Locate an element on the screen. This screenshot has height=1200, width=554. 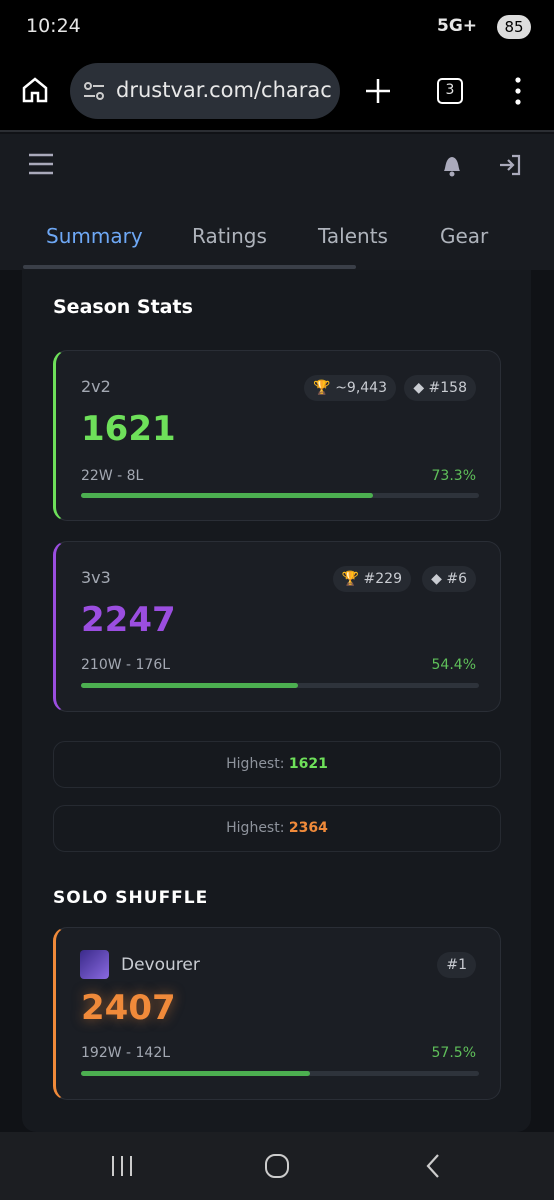
tab: Ratings is located at coordinates (229, 236).